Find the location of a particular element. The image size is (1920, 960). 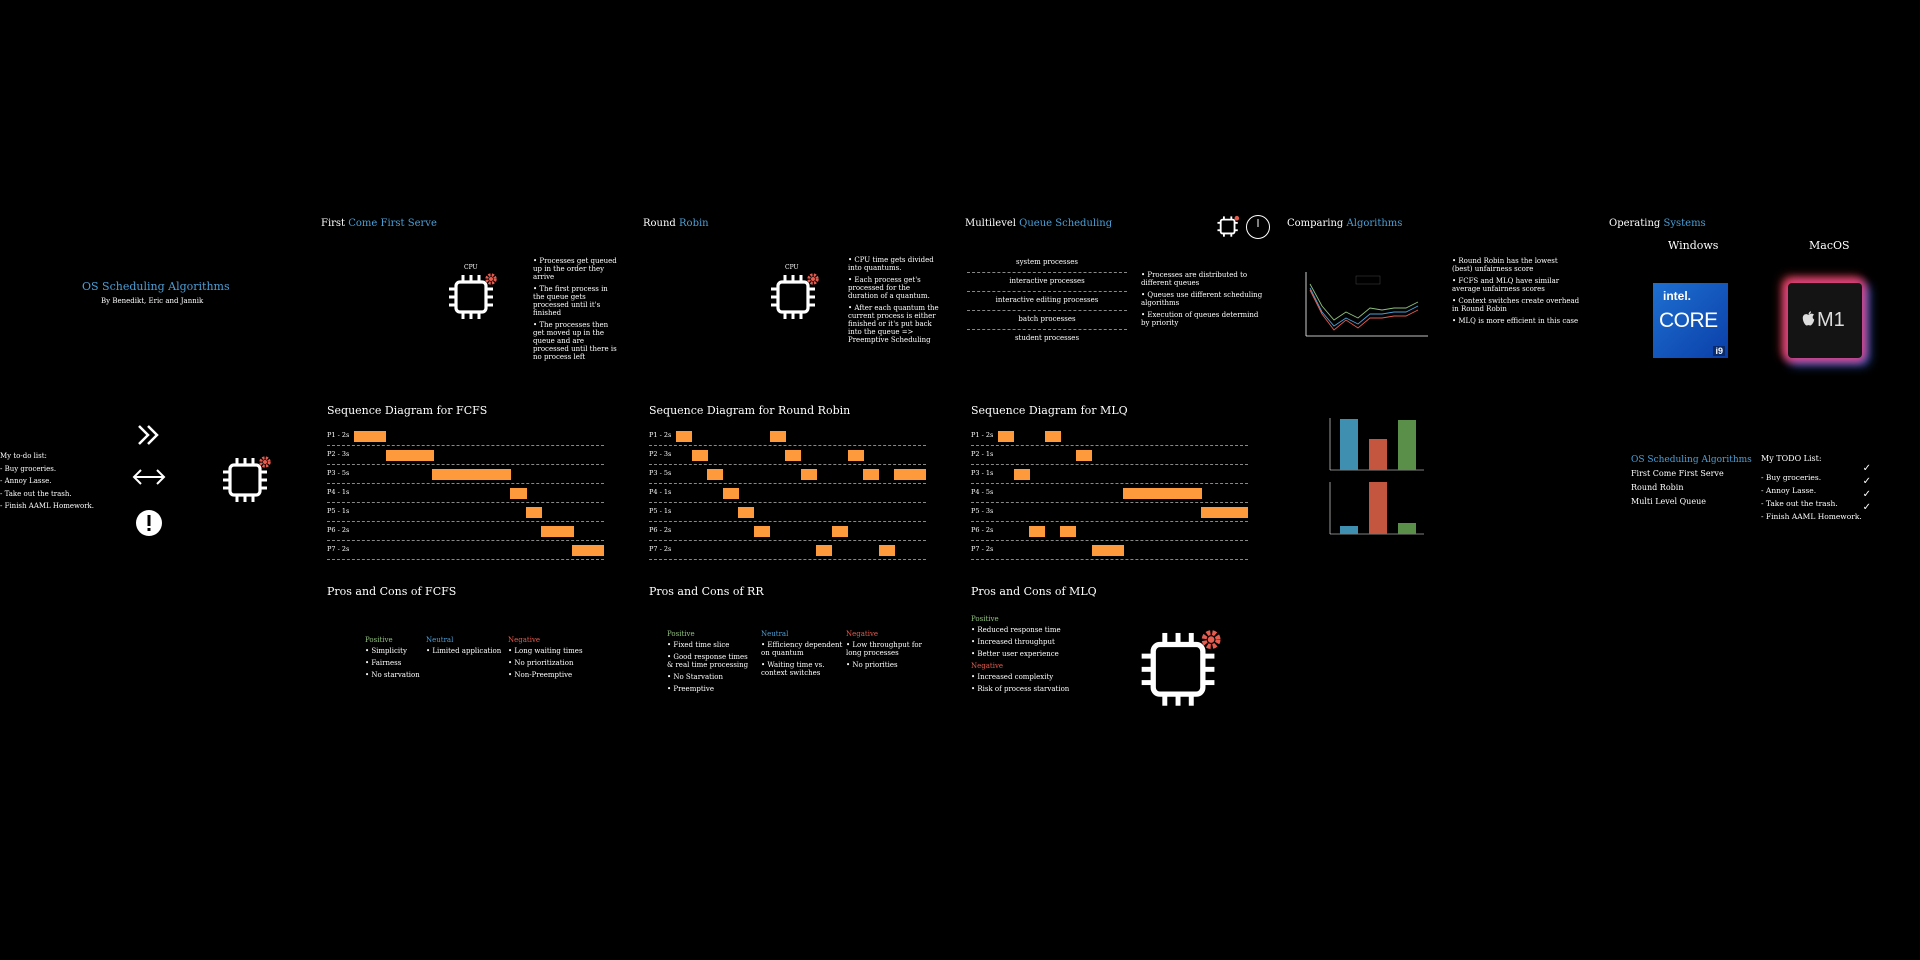

todo-item: - Take out the trash. is located at coordinates (1799, 503).